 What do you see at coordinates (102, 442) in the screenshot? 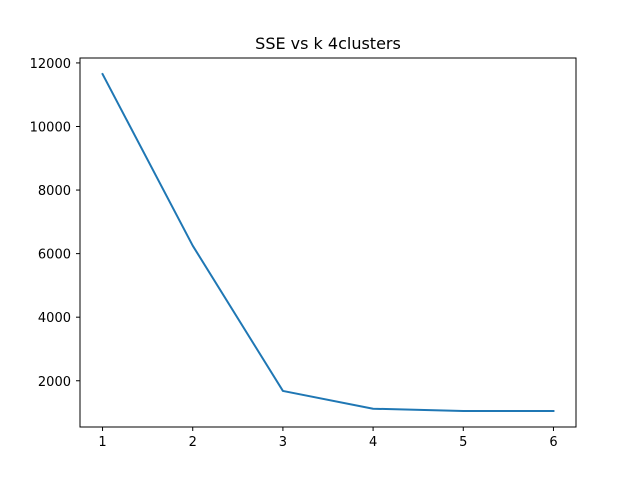
I see `x-tick-label: 1` at bounding box center [102, 442].